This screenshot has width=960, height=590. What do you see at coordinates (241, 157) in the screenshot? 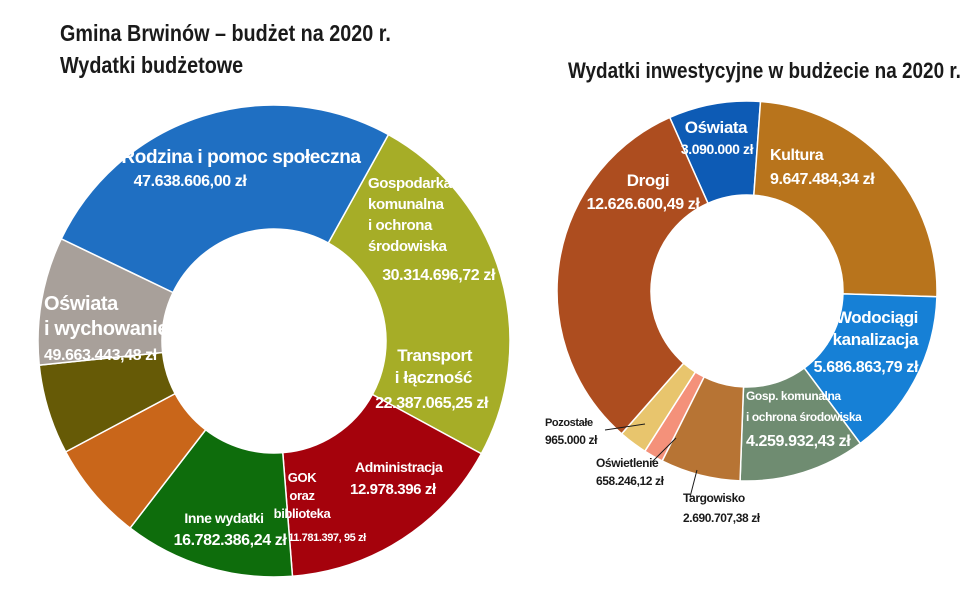
I see `slice-label-rodzina-i-pomoc-spoleczna: Rodzina i pomoc społeczna` at bounding box center [241, 157].